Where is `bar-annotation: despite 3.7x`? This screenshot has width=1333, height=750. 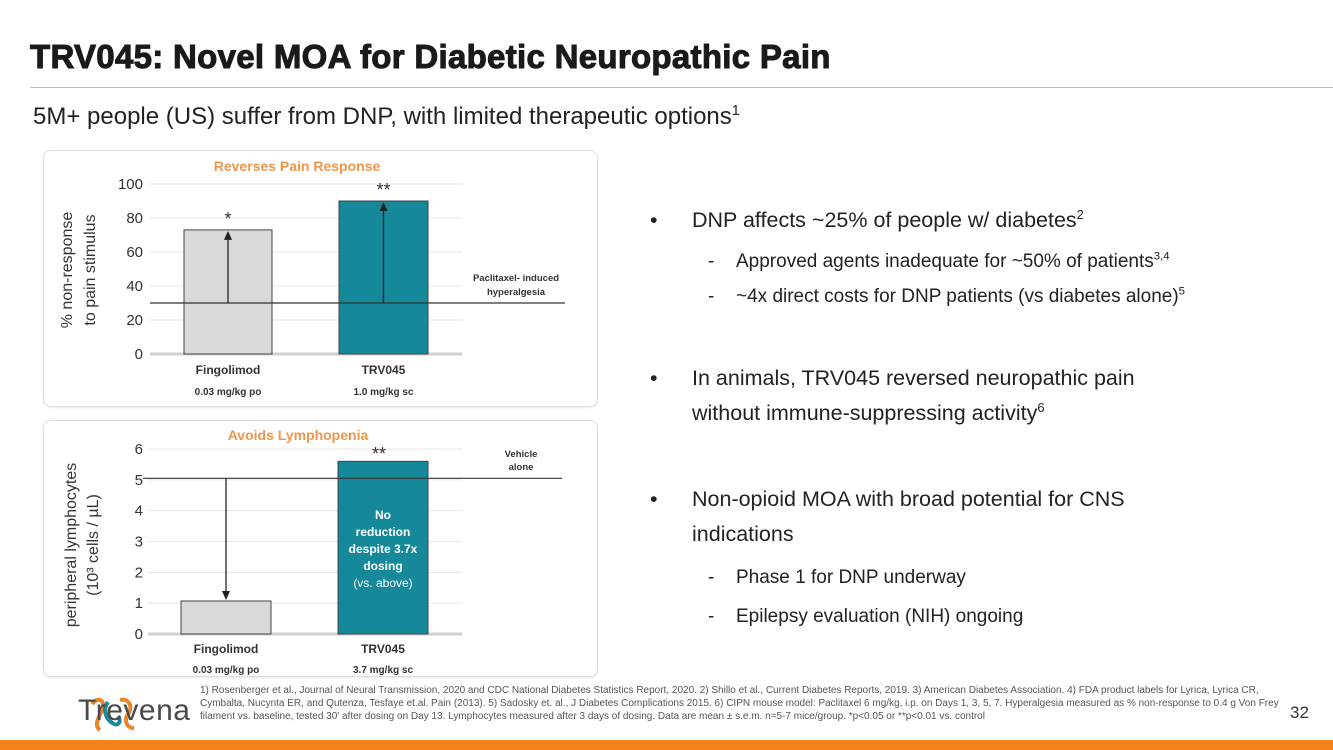 bar-annotation: despite 3.7x is located at coordinates (383, 549).